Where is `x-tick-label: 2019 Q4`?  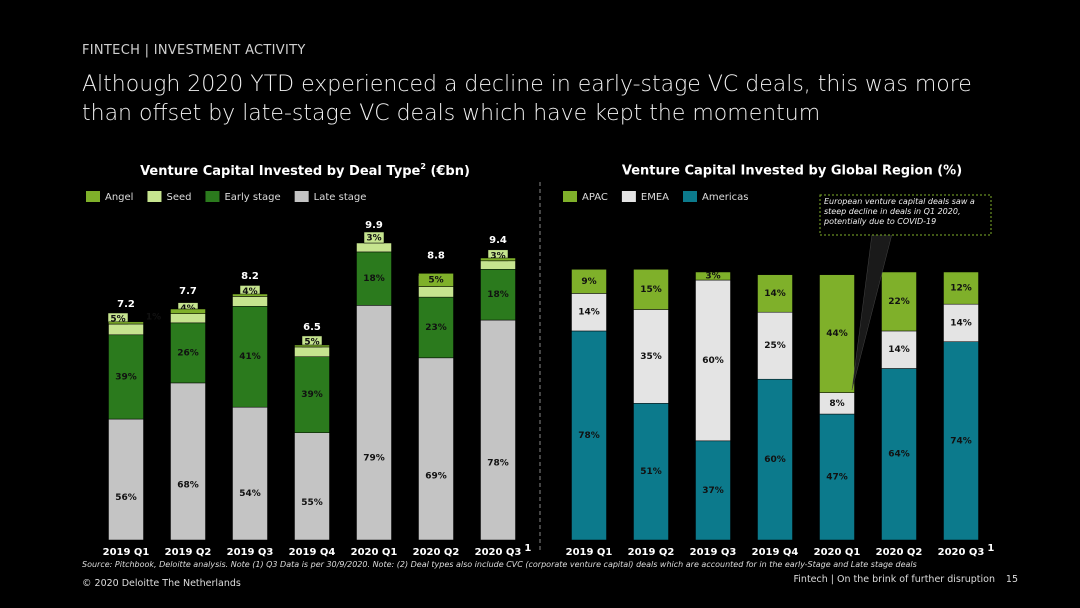 x-tick-label: 2019 Q4 is located at coordinates (775, 552).